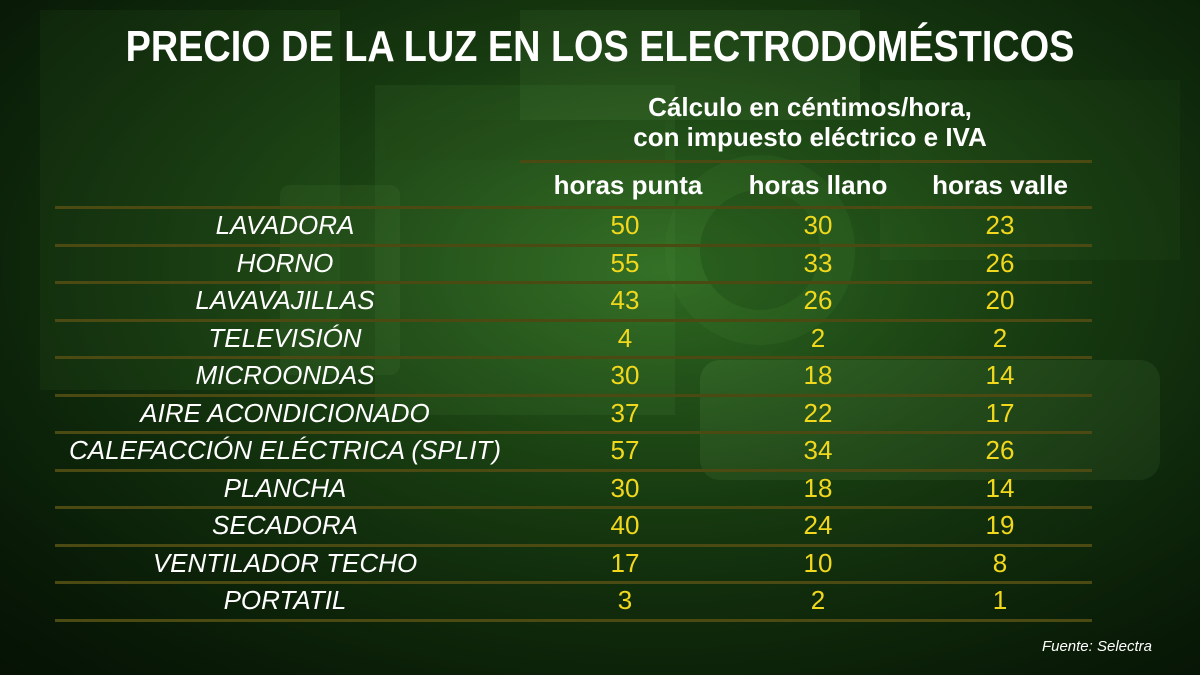 The height and width of the screenshot is (675, 1200). I want to click on value-cell: 43, so click(625, 300).